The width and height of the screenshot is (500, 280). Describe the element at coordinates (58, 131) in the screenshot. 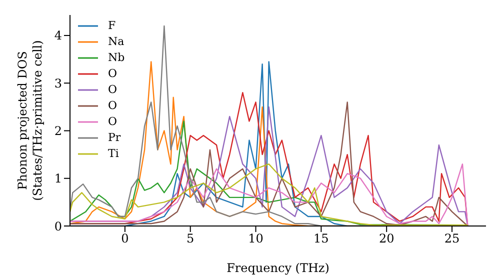

I see `y-tick-label: 2` at that location.